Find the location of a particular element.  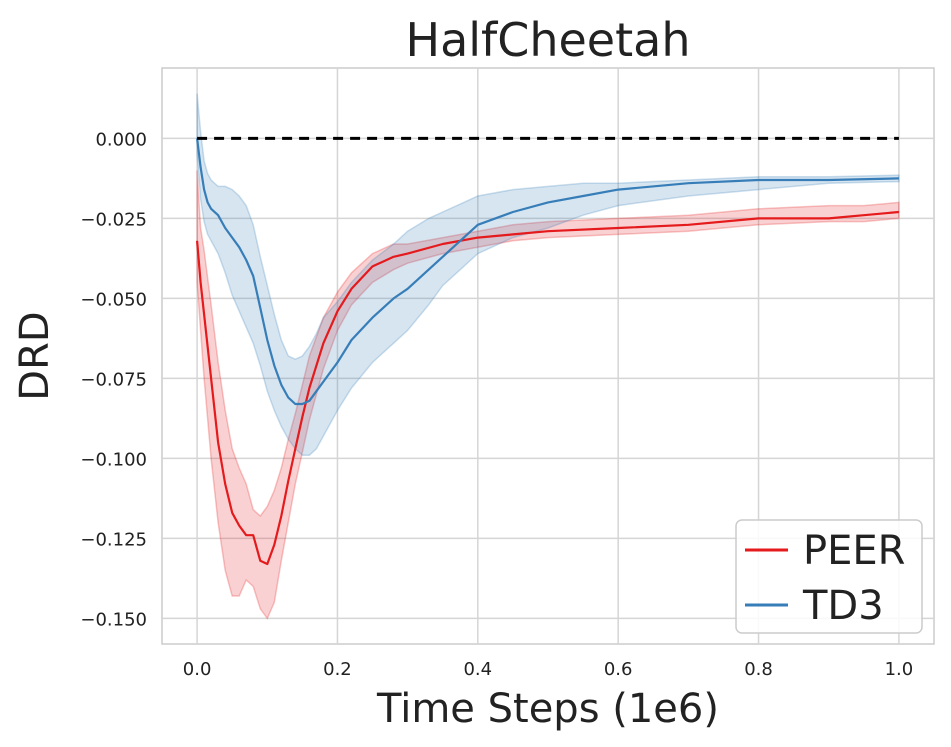

x-tick-label: 0.4 is located at coordinates (477, 669).